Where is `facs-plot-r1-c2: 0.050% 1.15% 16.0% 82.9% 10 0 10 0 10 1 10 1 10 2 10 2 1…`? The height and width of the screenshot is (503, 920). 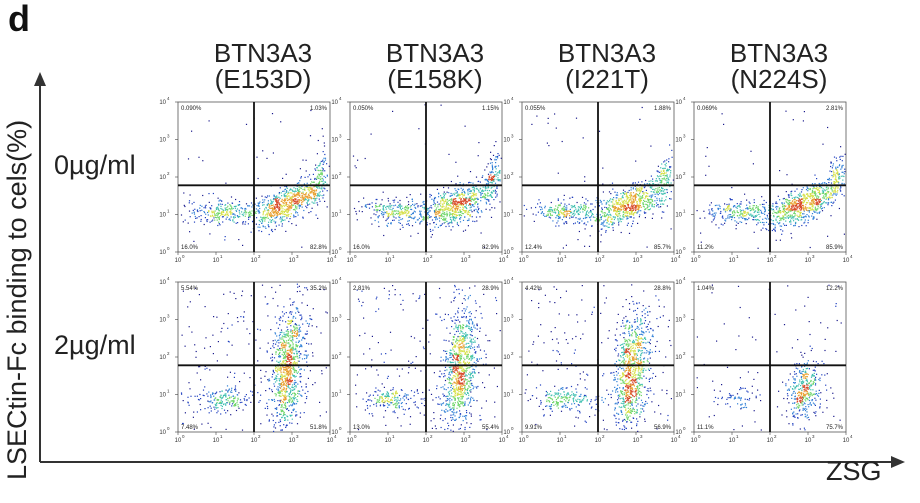 facs-plot-r1-c2: 0.050% 1.15% 16.0% 82.9% 10 0 10 0 10 1 10 1 10 2 10 2 1… is located at coordinates (420, 180).